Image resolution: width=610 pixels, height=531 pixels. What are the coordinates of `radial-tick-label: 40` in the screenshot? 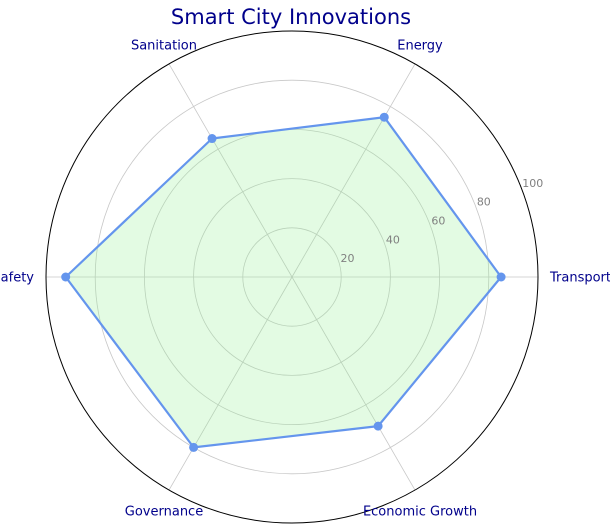 It's located at (393, 239).